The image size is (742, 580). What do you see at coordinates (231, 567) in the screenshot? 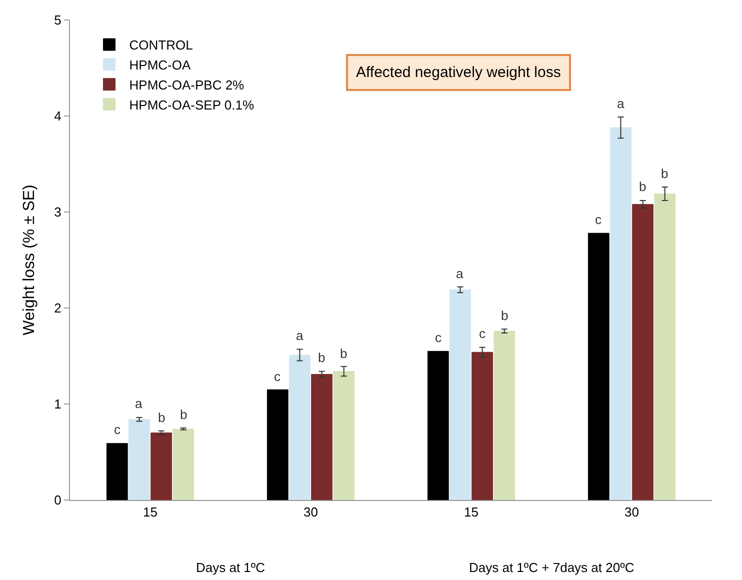
I see `text: Days at 1ºC` at bounding box center [231, 567].